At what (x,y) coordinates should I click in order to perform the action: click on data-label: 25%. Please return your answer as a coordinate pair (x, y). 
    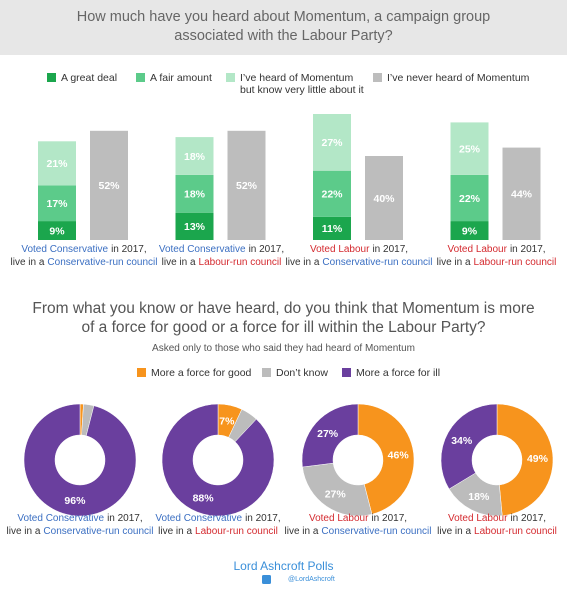
    Looking at the image, I should click on (470, 149).